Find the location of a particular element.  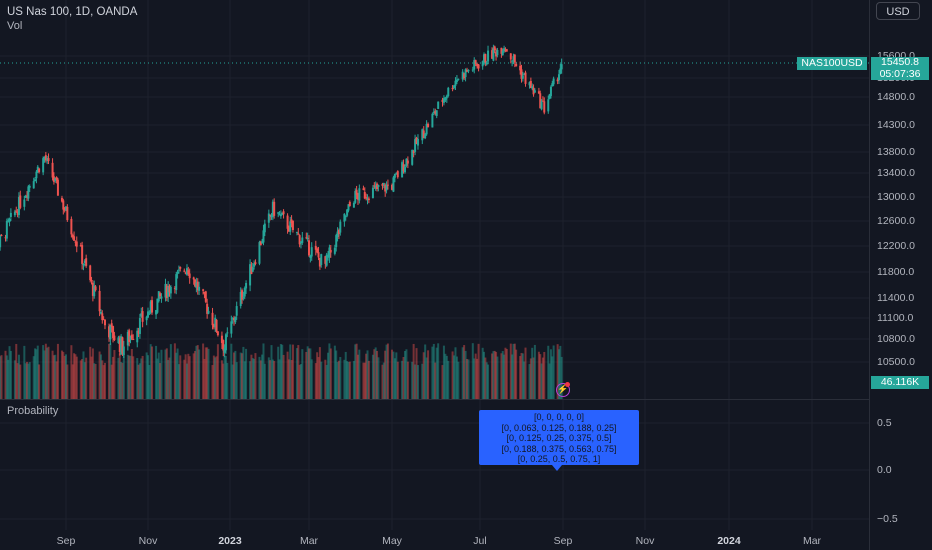

probability-tick-label: 0.0 is located at coordinates (884, 470).